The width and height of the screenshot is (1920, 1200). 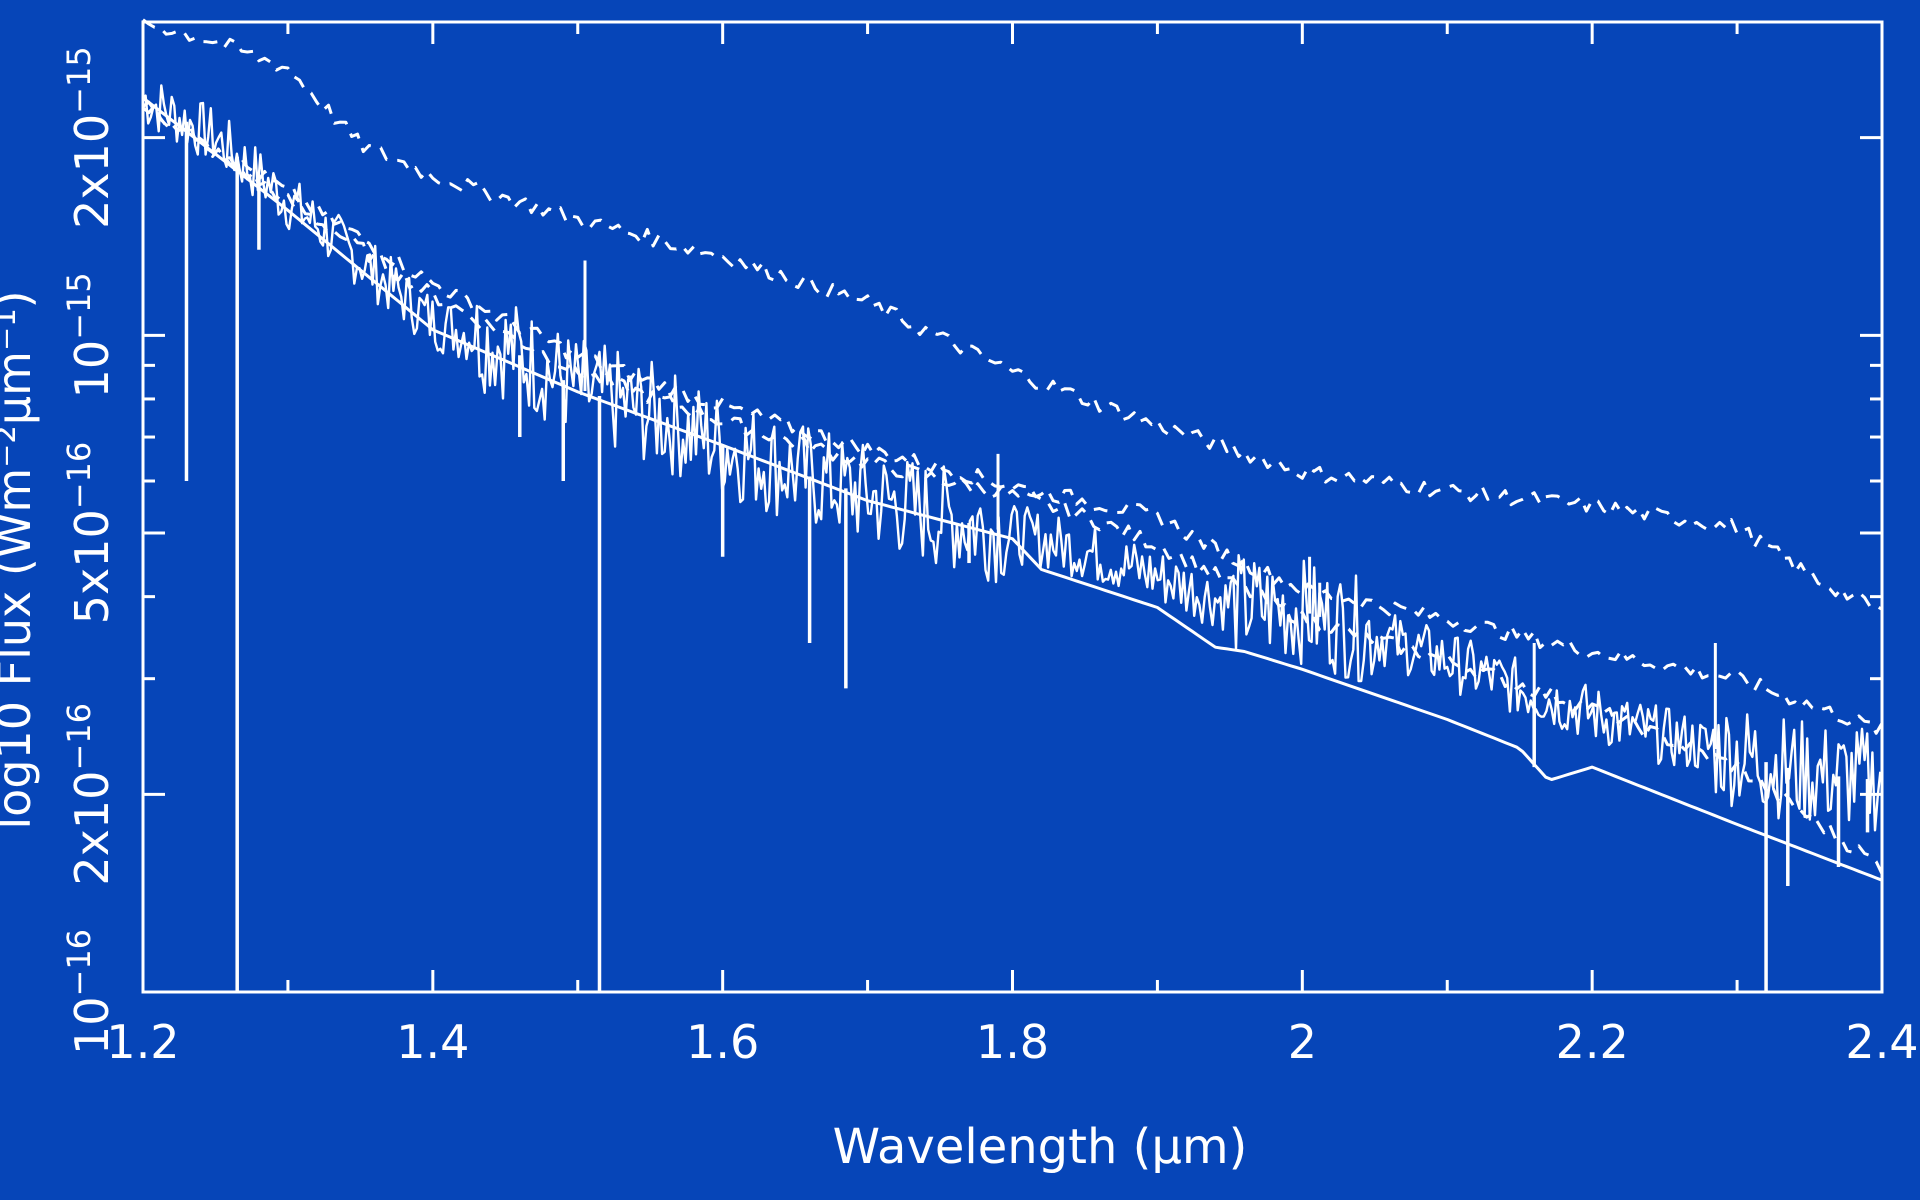 I want to click on y-tick-label: 10−16, so click(x=89, y=992).